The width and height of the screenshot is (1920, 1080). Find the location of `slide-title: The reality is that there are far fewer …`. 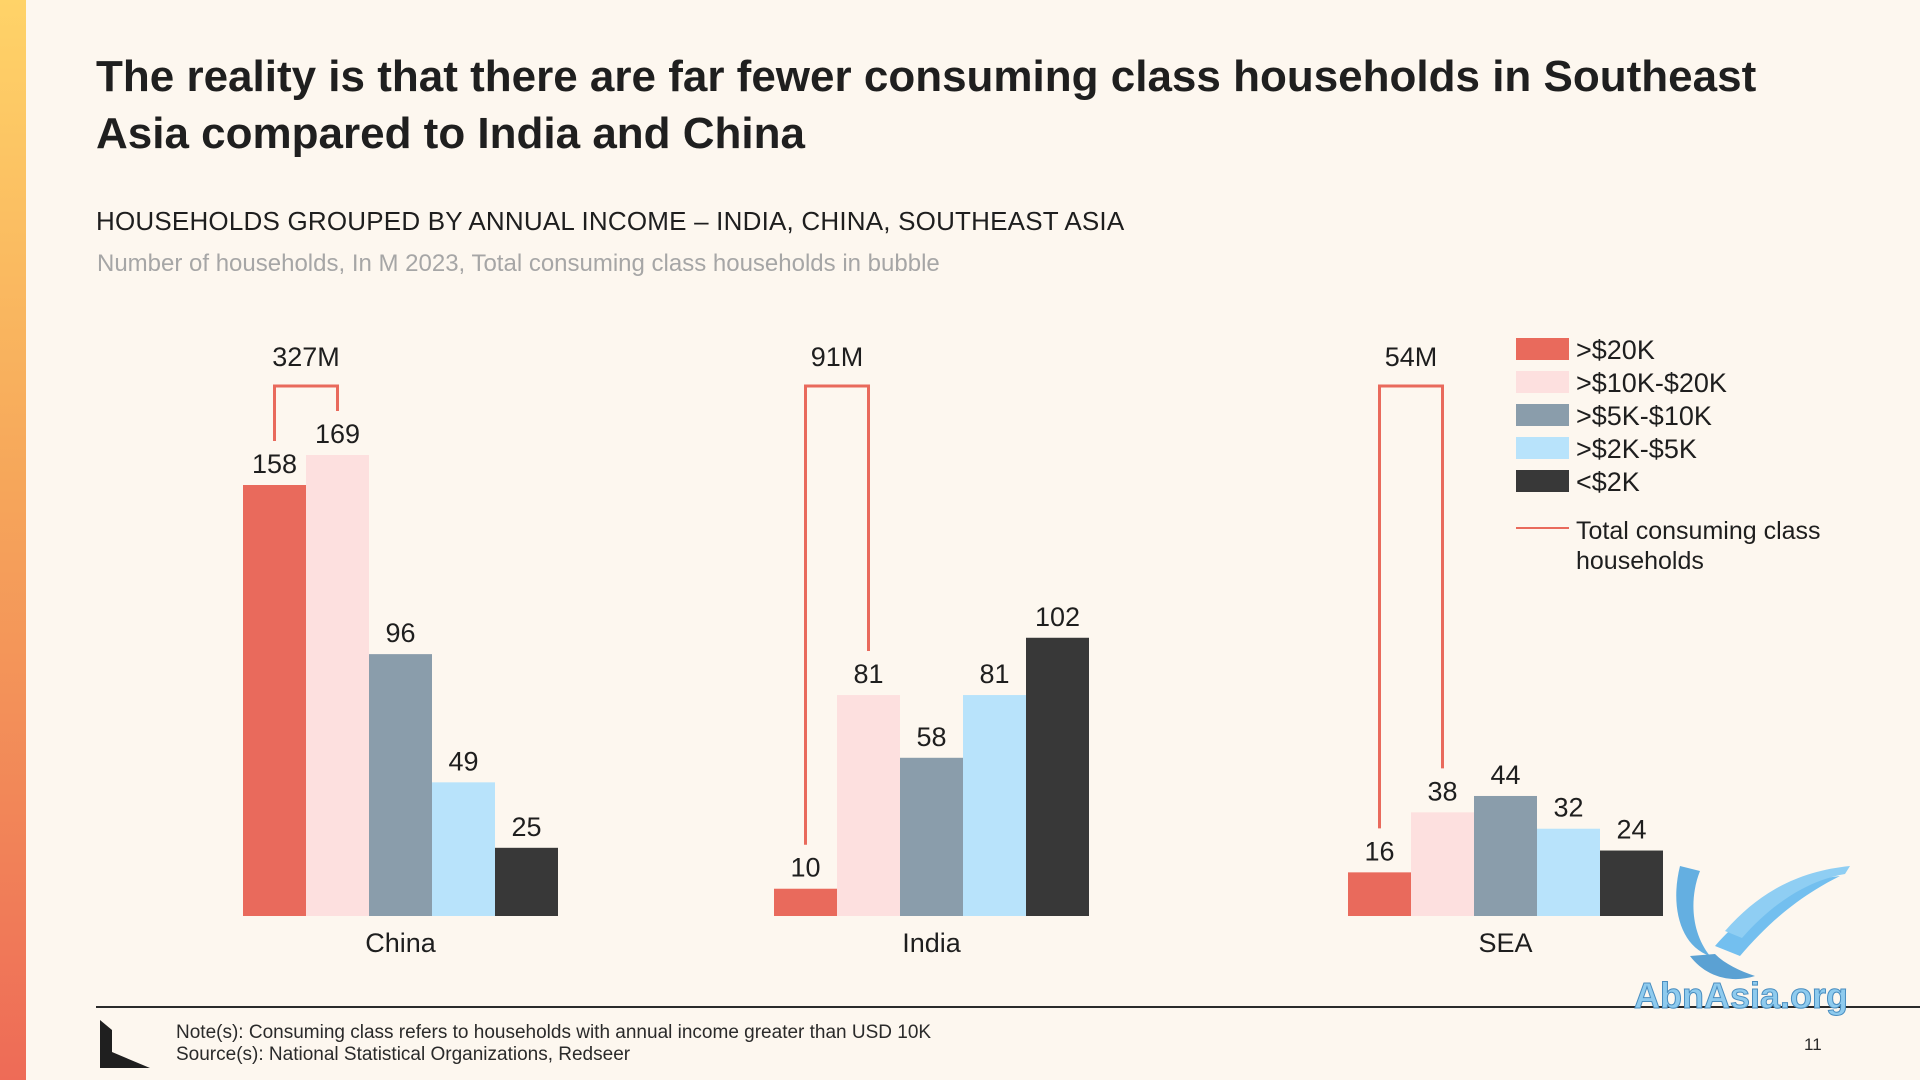

slide-title: The reality is that there are far fewer … is located at coordinates (926, 105).